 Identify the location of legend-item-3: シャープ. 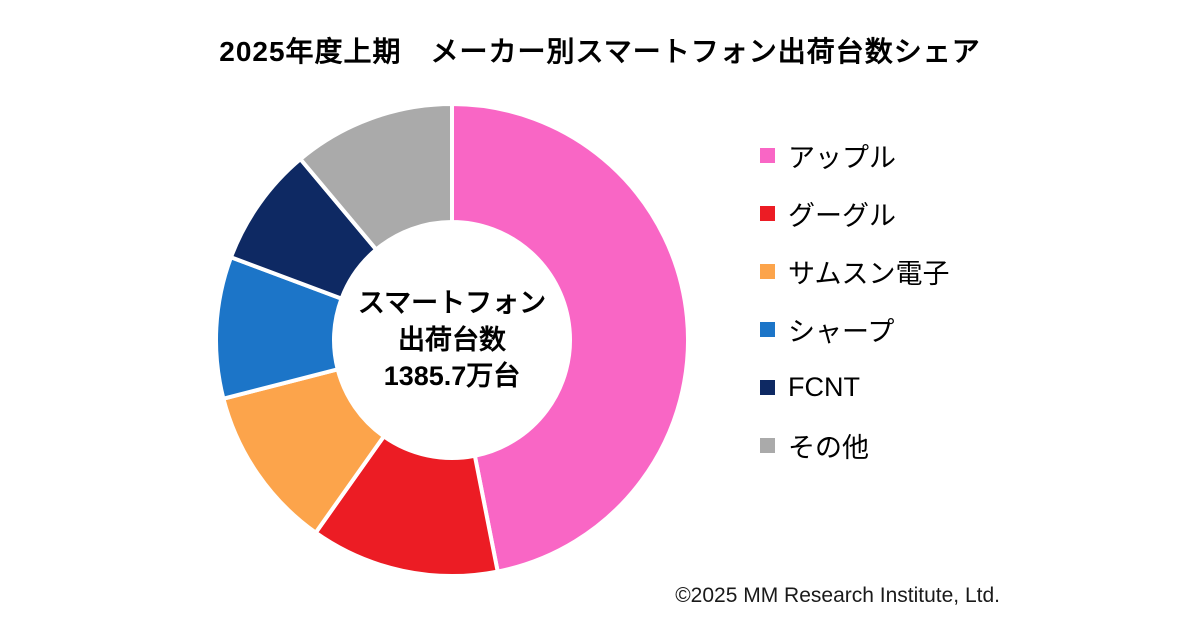
(854, 329).